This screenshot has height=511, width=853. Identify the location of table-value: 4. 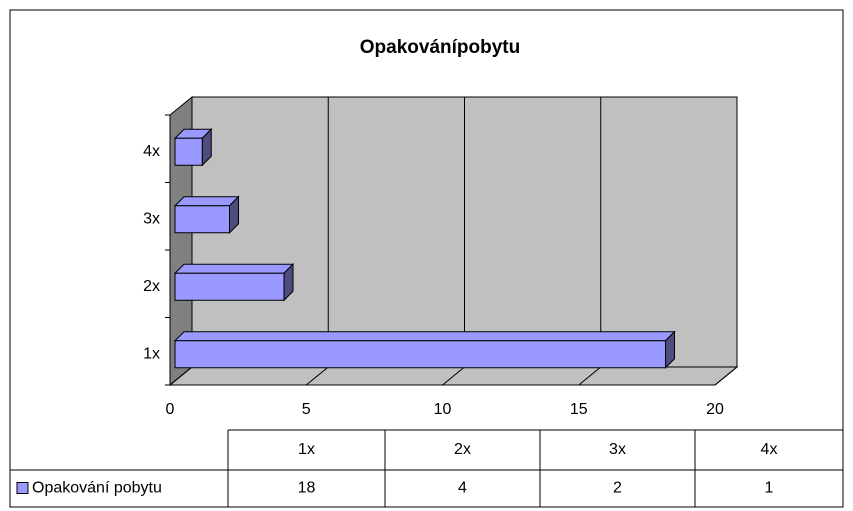
(462, 488).